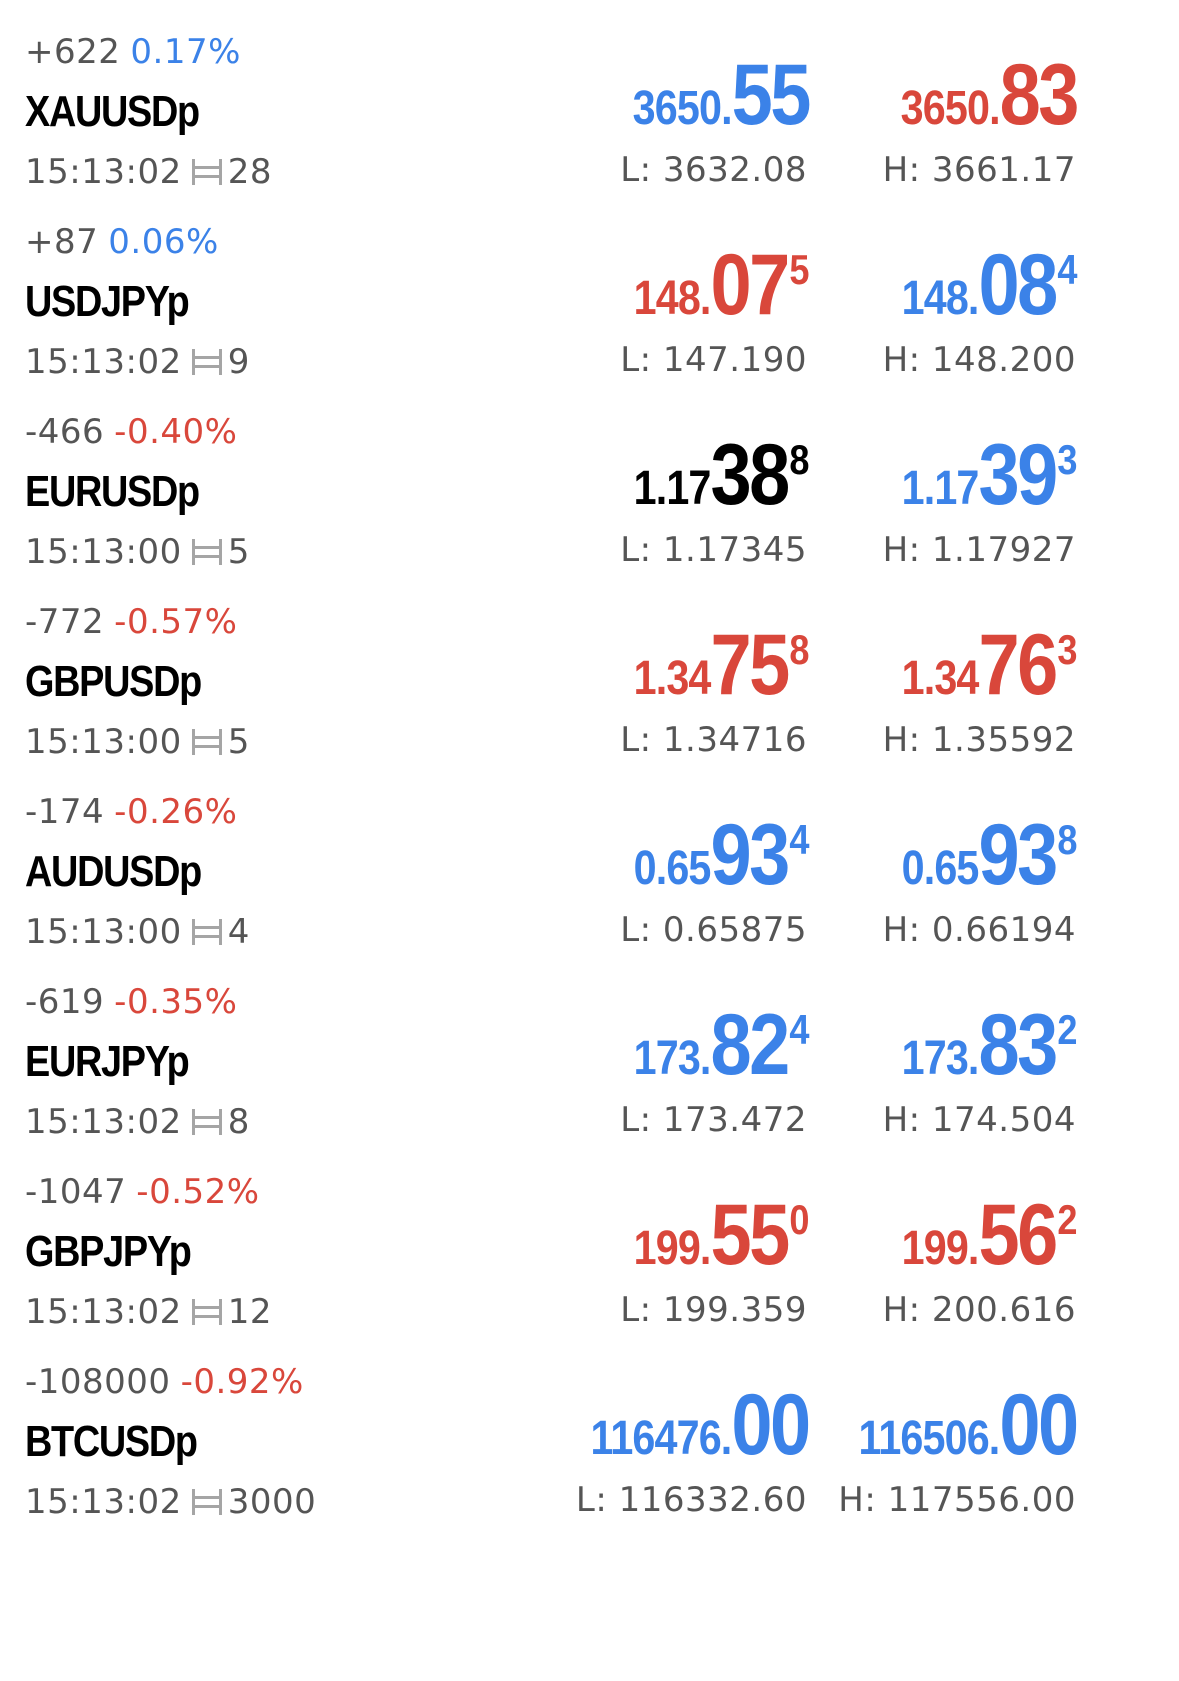 The height and width of the screenshot is (1681, 1179). What do you see at coordinates (707, 855) in the screenshot?
I see `bid-price: 0.65934` at bounding box center [707, 855].